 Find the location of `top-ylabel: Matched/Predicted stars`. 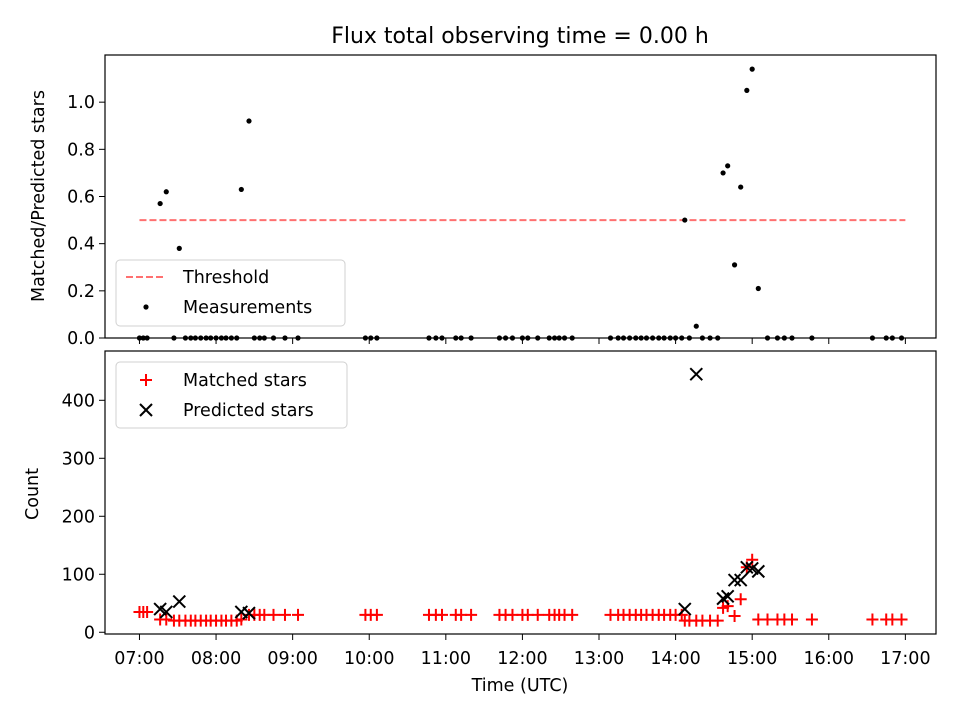

top-ylabel: Matched/Predicted stars is located at coordinates (39, 196).